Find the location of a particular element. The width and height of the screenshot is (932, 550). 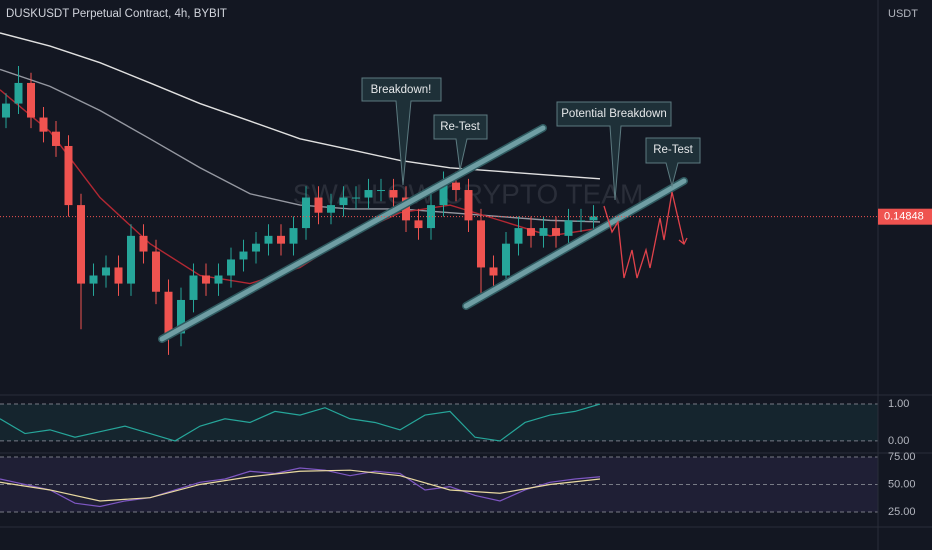

pane-tick-label: 0.00 is located at coordinates (898, 441).